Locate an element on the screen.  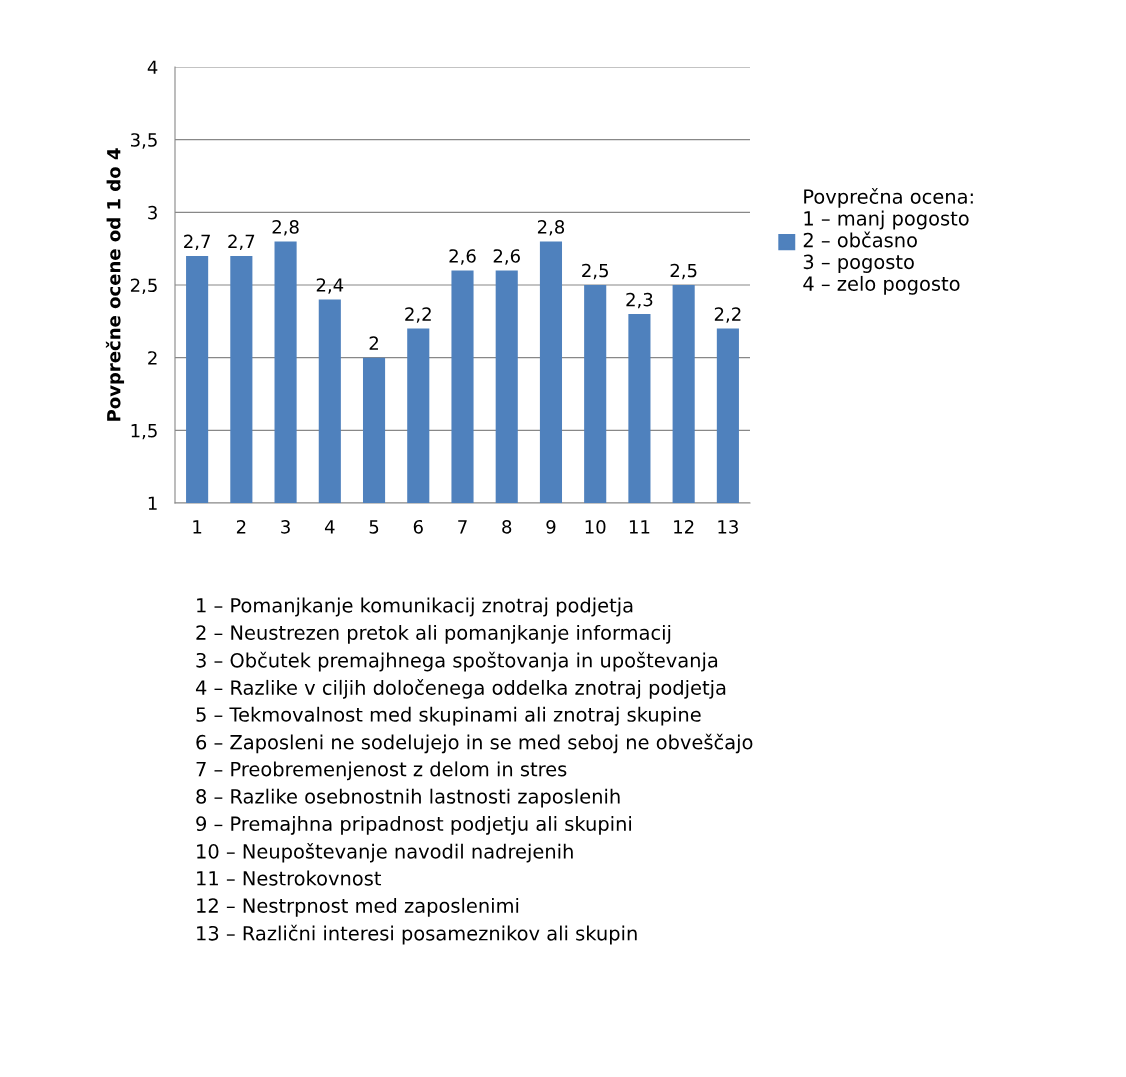
data-label: 2,4 is located at coordinates (330, 286).